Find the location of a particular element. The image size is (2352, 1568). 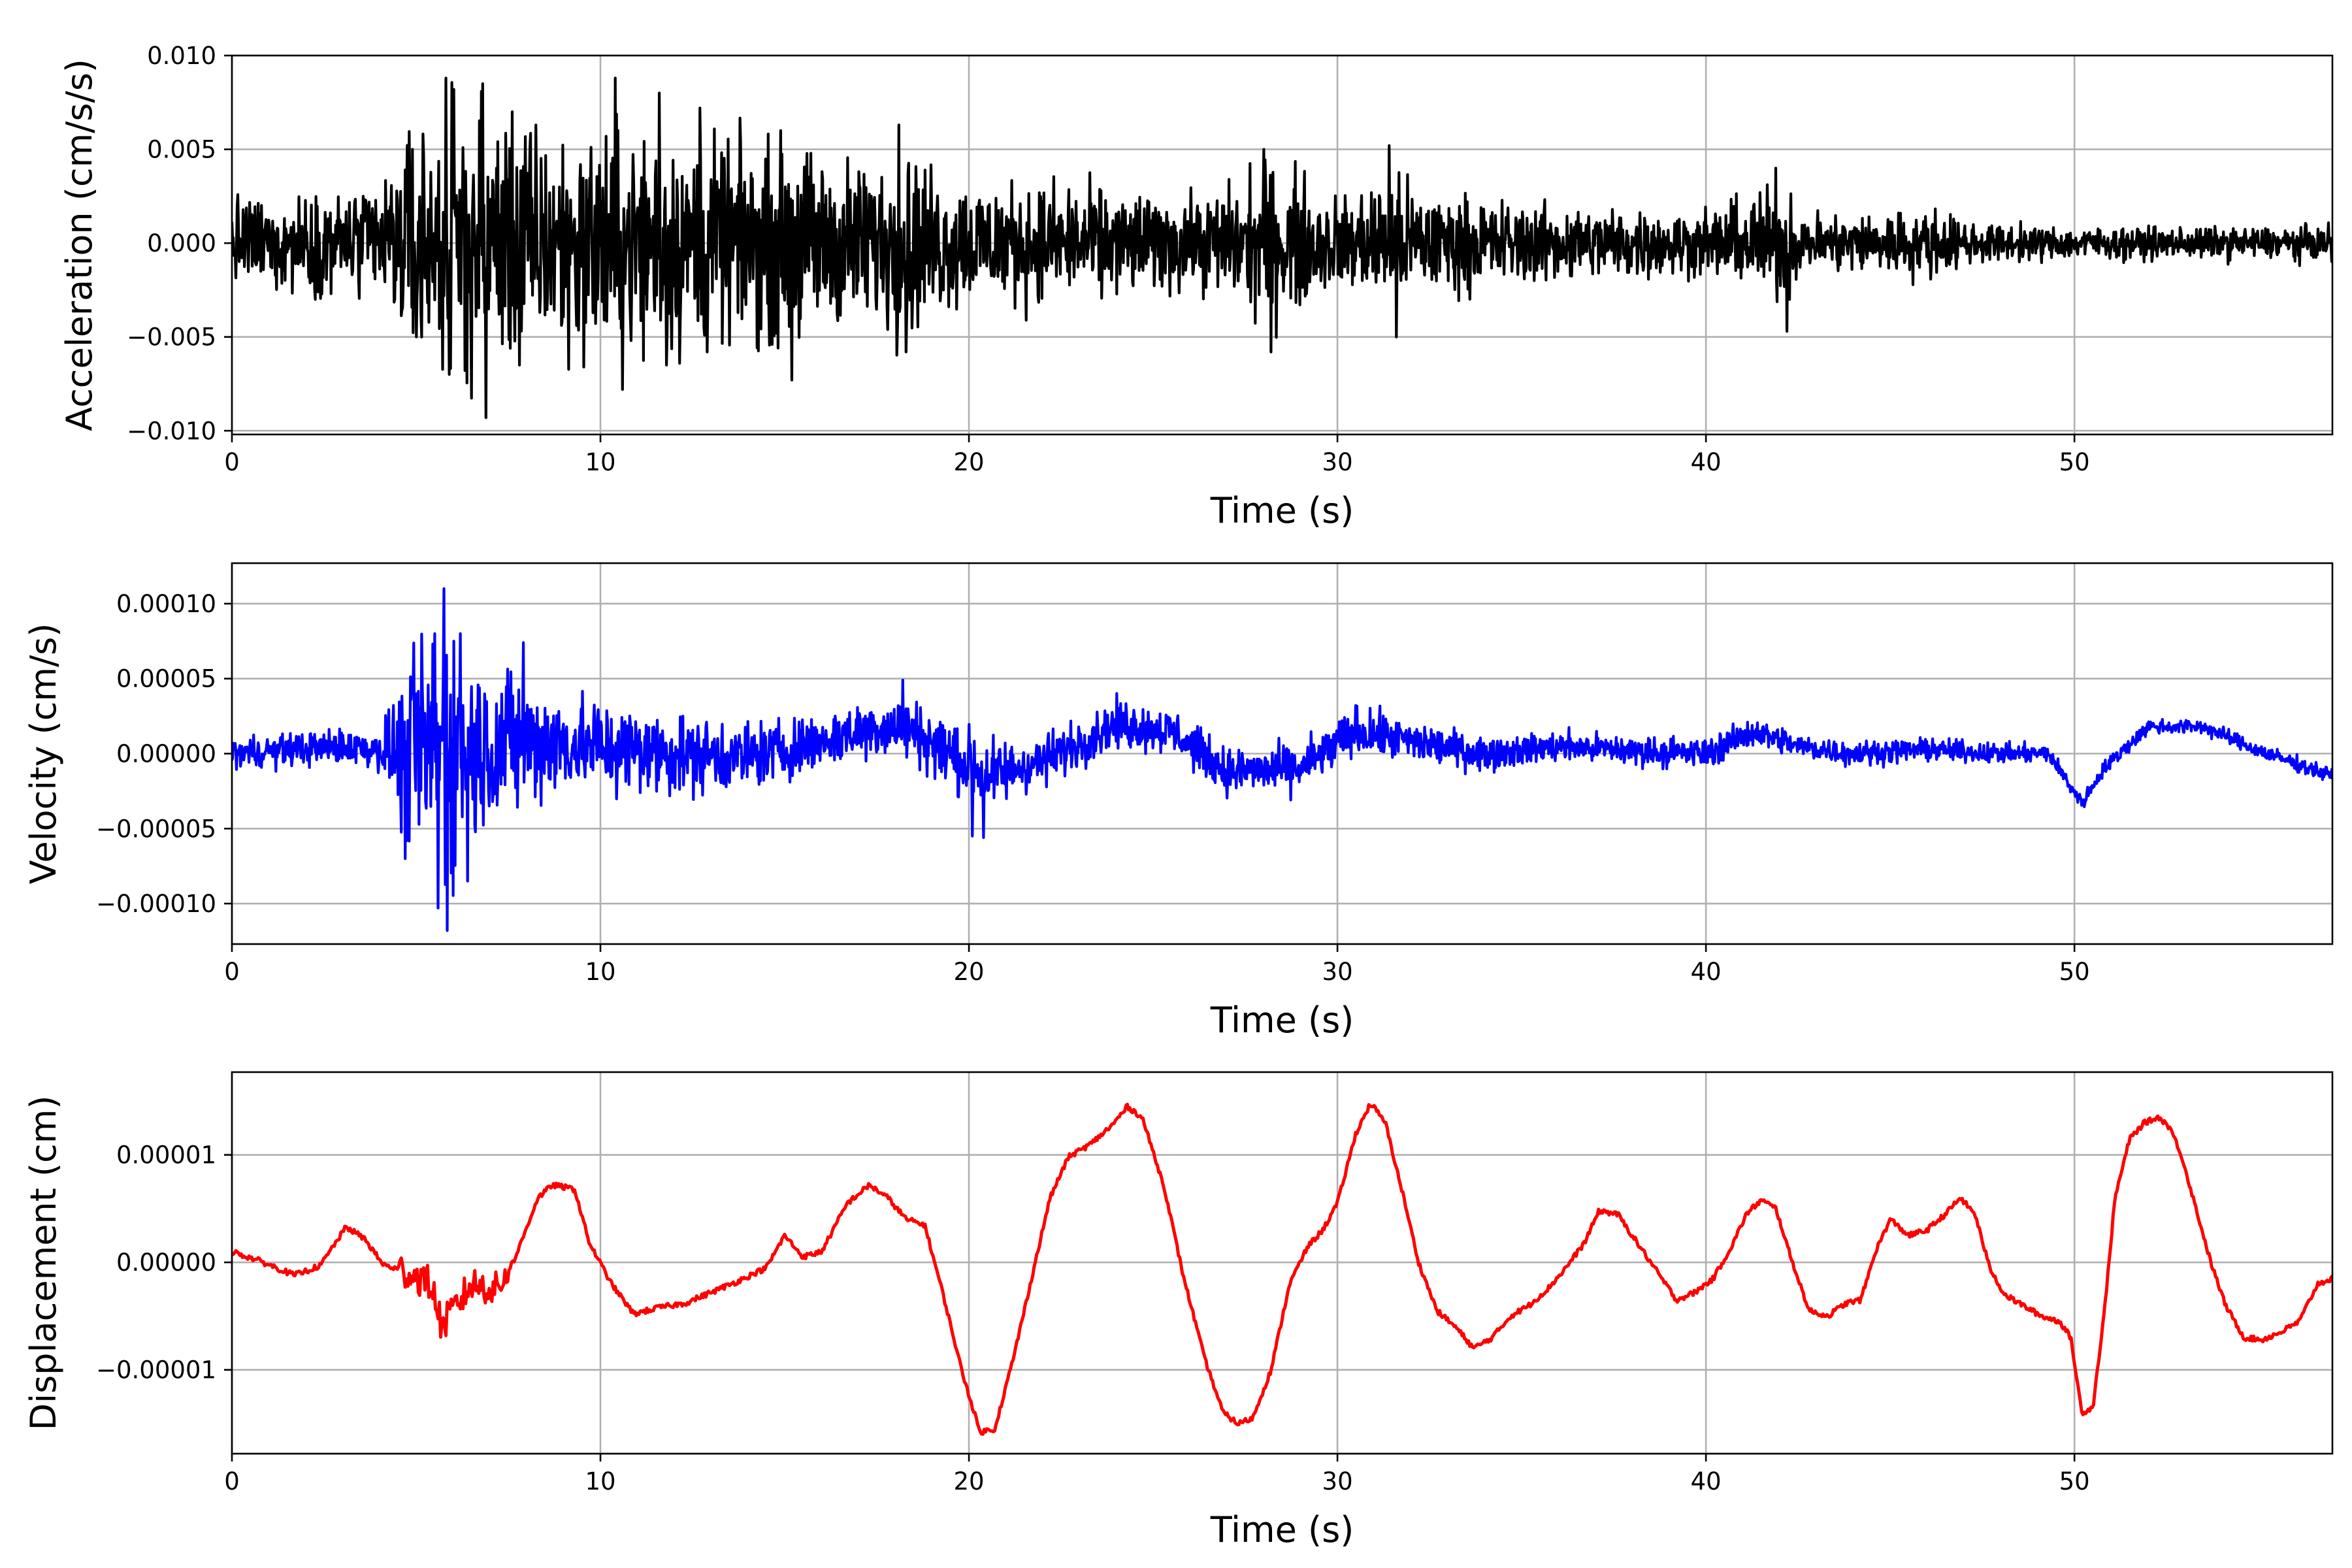

displacement-x-axis-label: Time (s) is located at coordinates (1282, 1529).